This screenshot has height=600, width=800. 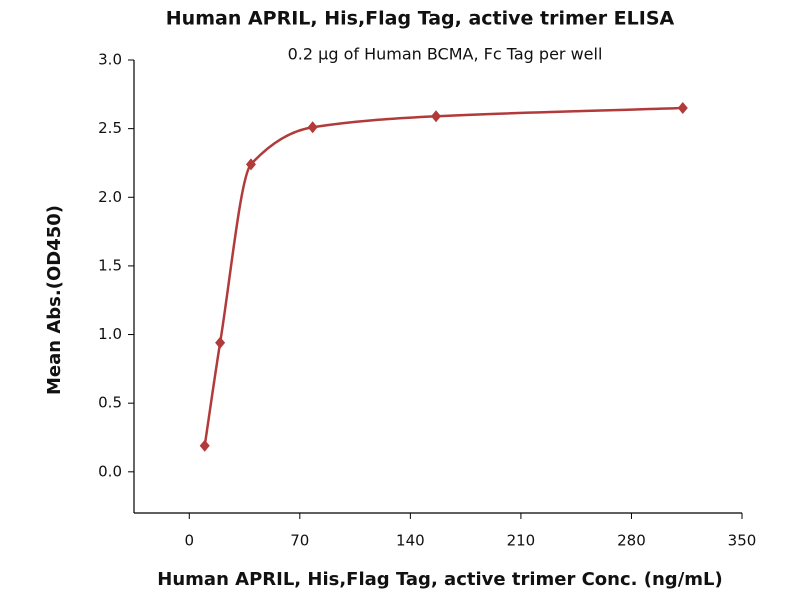 What do you see at coordinates (110, 403) in the screenshot?
I see `y-tick-label: 0.5` at bounding box center [110, 403].